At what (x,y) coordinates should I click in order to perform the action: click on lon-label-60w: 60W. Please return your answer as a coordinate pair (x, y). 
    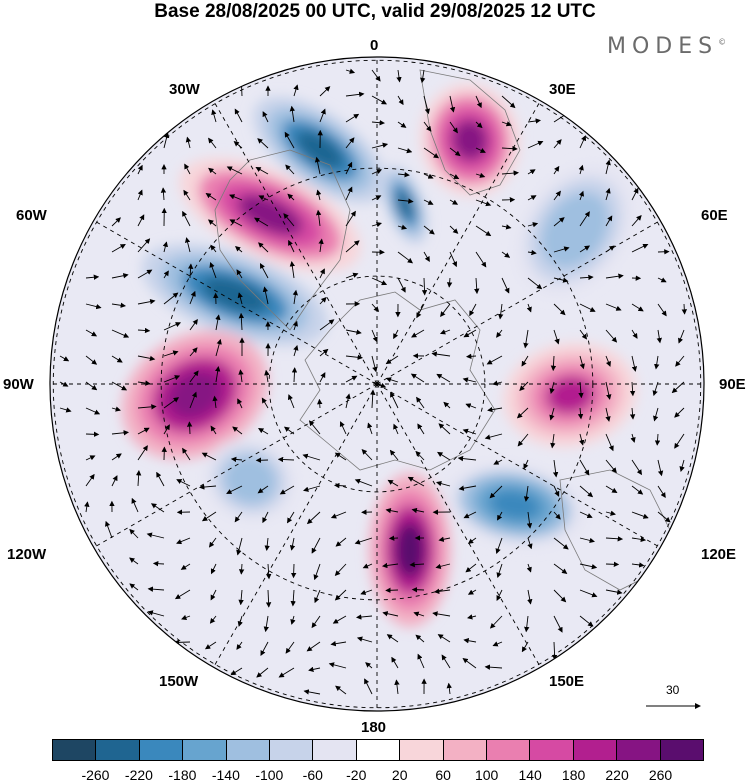
    Looking at the image, I should click on (31, 215).